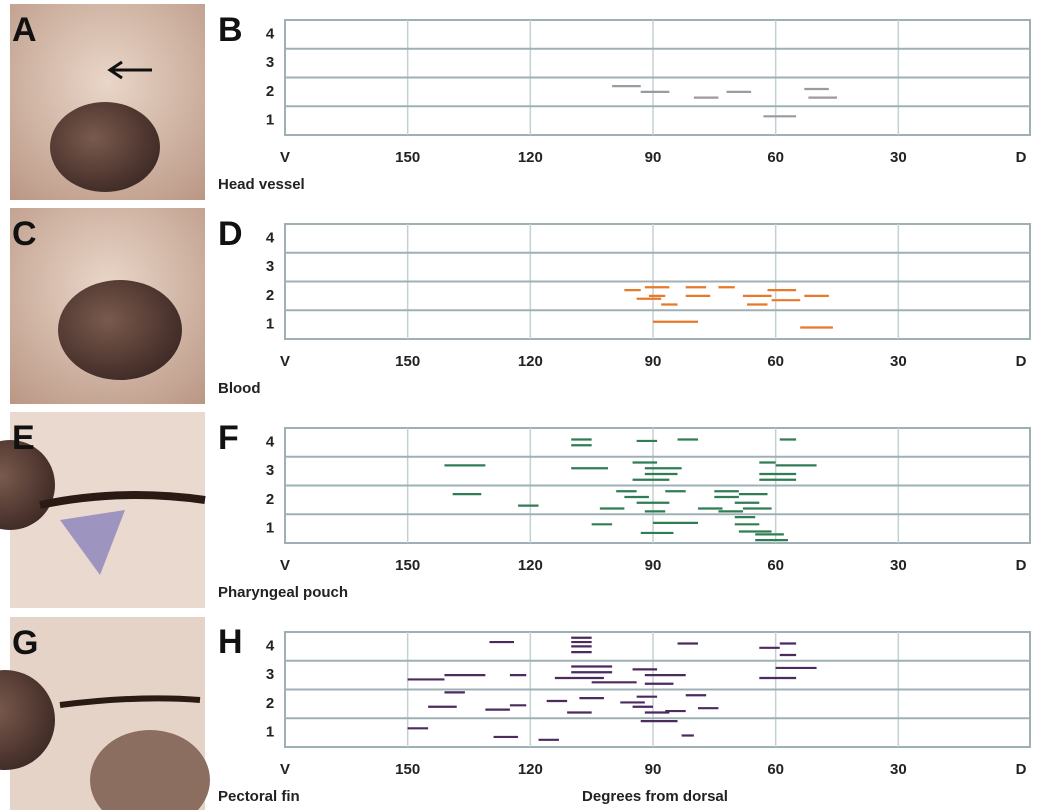 The width and height of the screenshot is (1039, 810). What do you see at coordinates (259, 796) in the screenshot?
I see `panel-title: Pectoral fin` at bounding box center [259, 796].